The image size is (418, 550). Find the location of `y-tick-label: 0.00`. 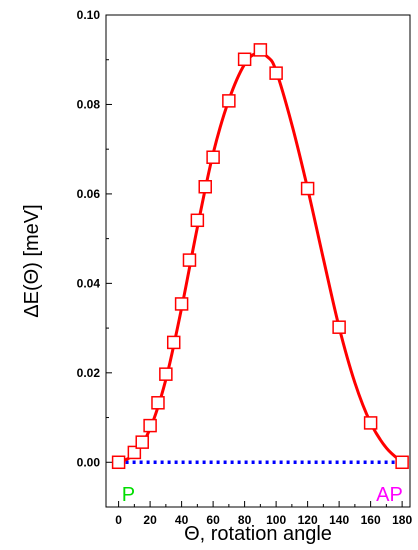

y-tick-label: 0.00 is located at coordinates (89, 462).